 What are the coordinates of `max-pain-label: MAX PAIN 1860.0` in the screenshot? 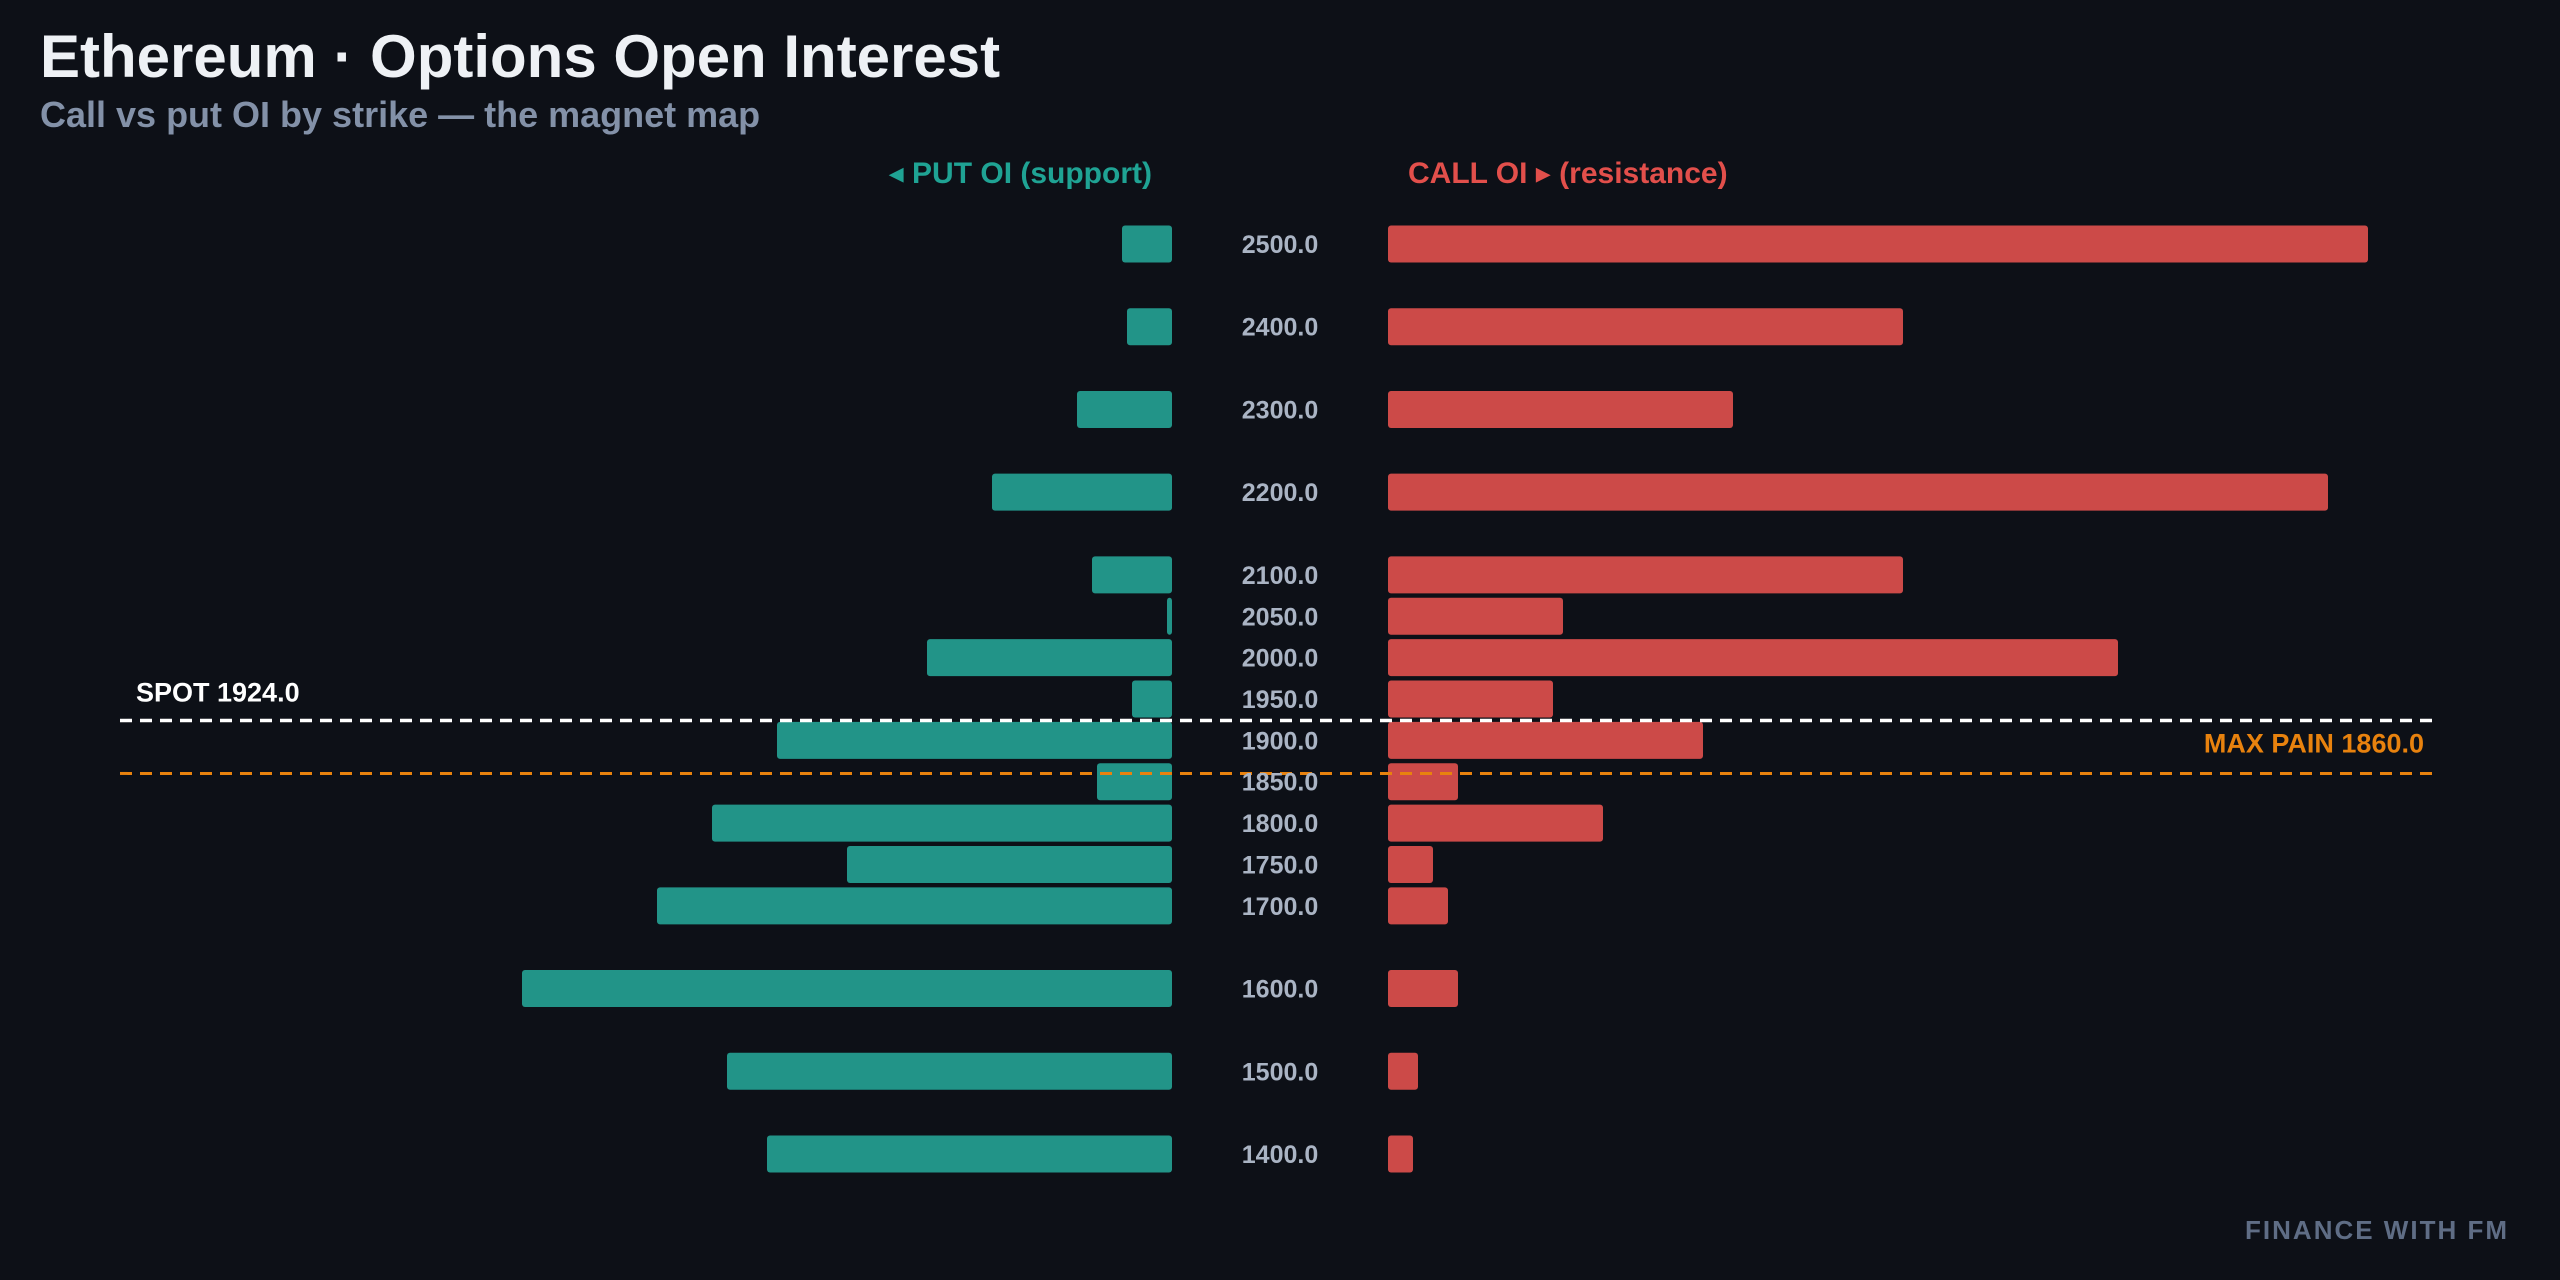 It's located at (2314, 743).